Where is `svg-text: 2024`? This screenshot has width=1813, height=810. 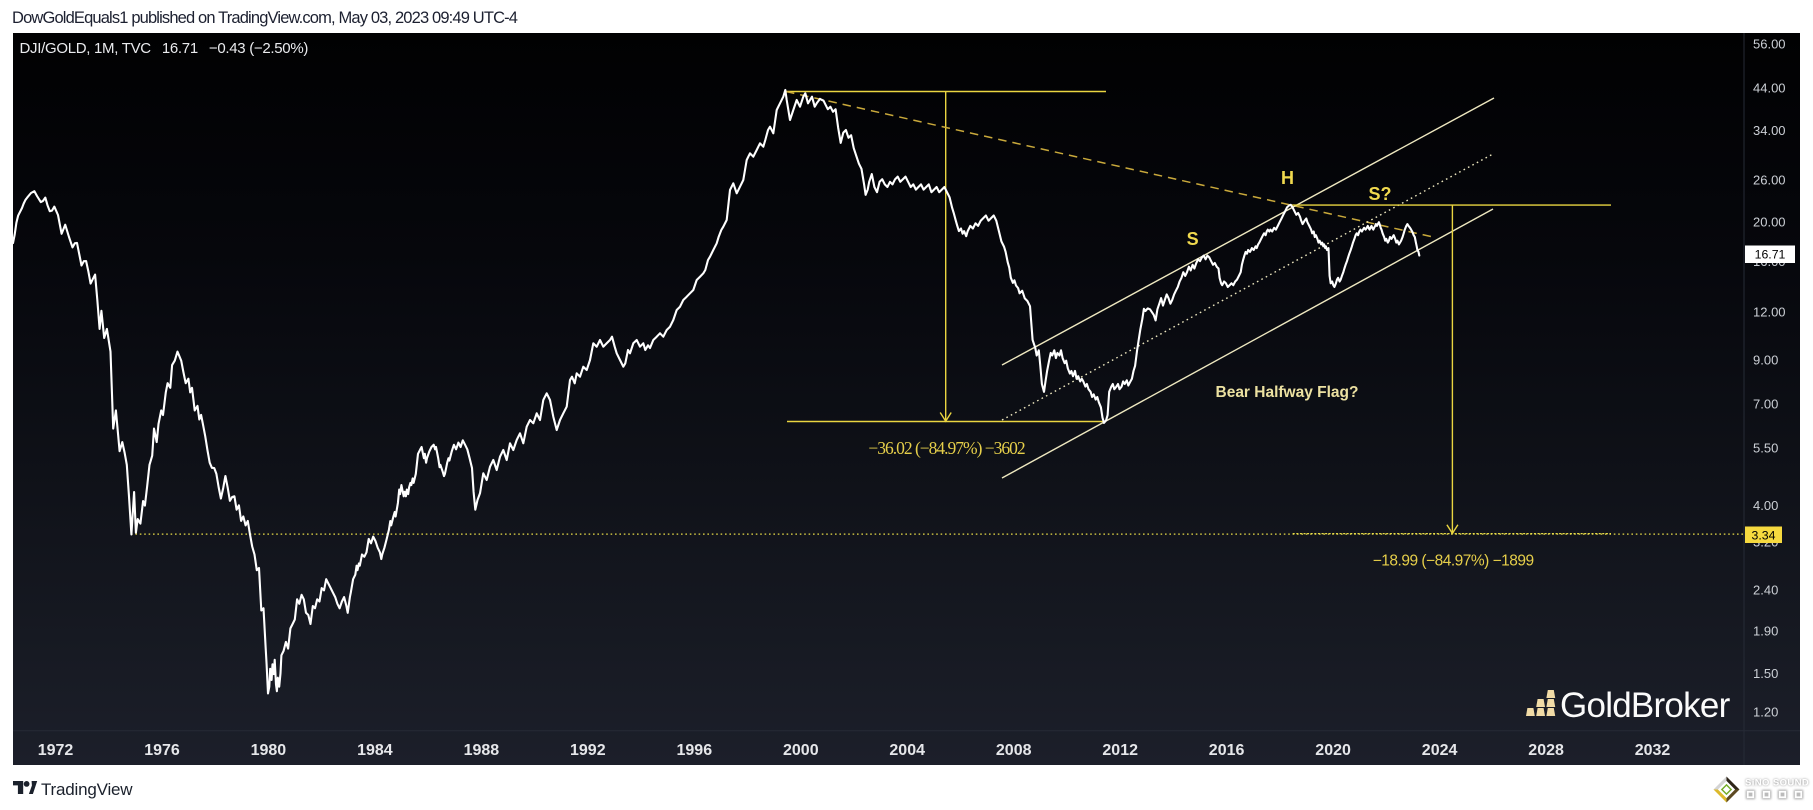
svg-text: 2024 is located at coordinates (1440, 750).